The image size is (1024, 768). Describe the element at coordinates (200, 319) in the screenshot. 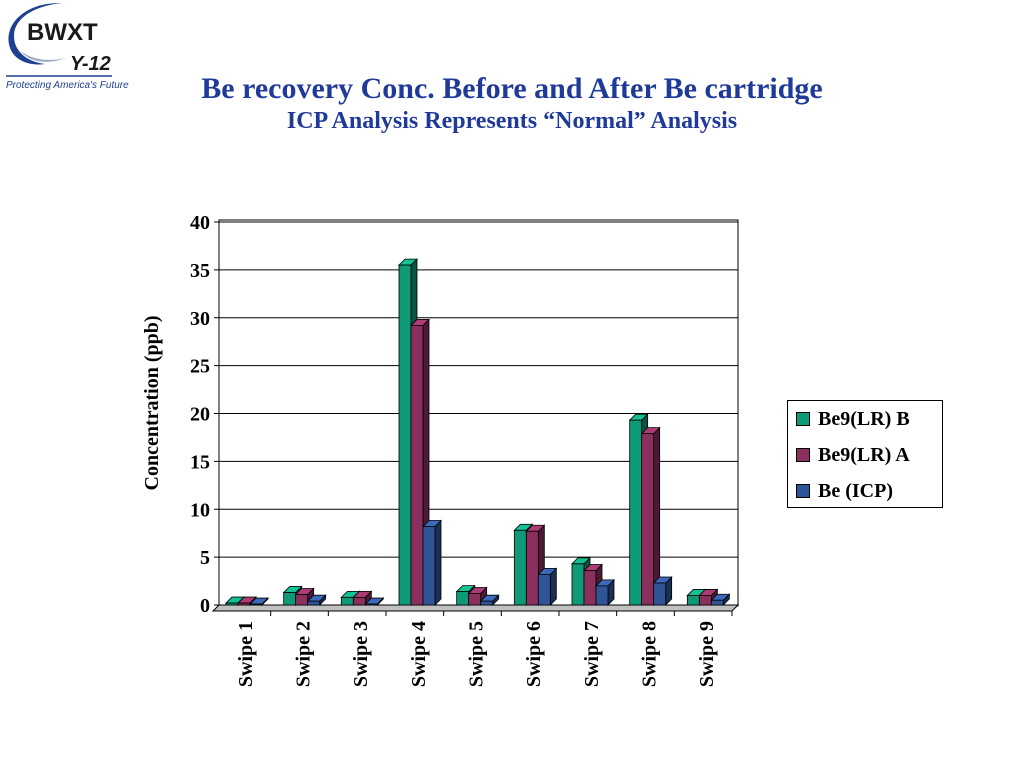

I see `y-tick-label: 30` at that location.